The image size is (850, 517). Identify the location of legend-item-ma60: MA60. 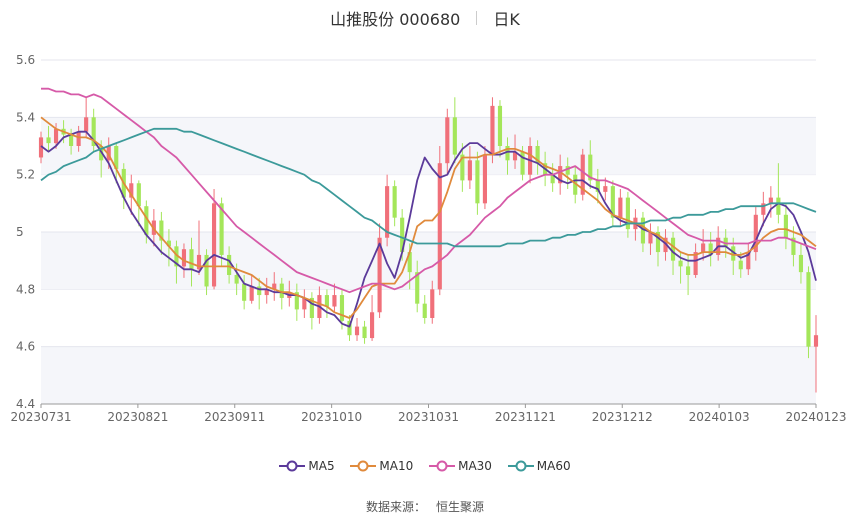
(539, 465).